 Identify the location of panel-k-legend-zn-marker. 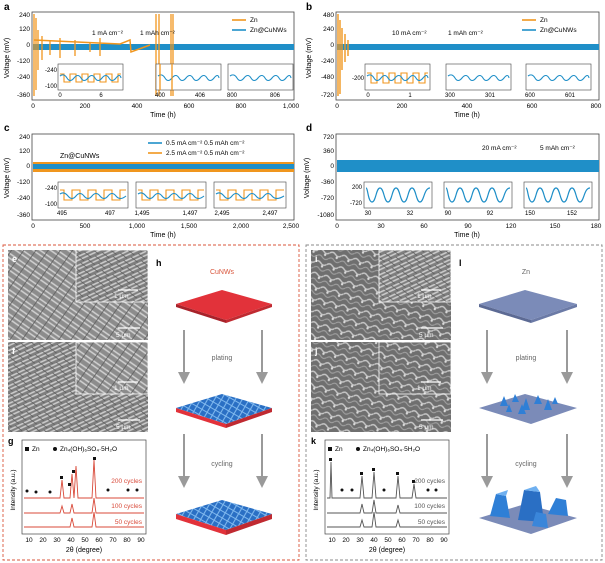
(330, 449).